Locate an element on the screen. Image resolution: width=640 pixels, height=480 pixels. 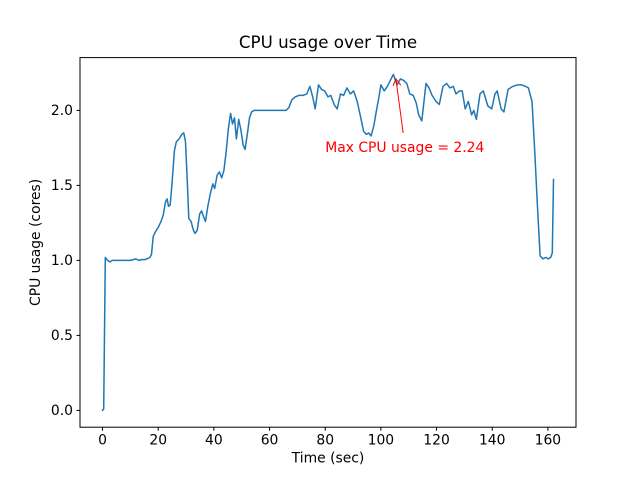
x-tick-label: 100 is located at coordinates (381, 441).